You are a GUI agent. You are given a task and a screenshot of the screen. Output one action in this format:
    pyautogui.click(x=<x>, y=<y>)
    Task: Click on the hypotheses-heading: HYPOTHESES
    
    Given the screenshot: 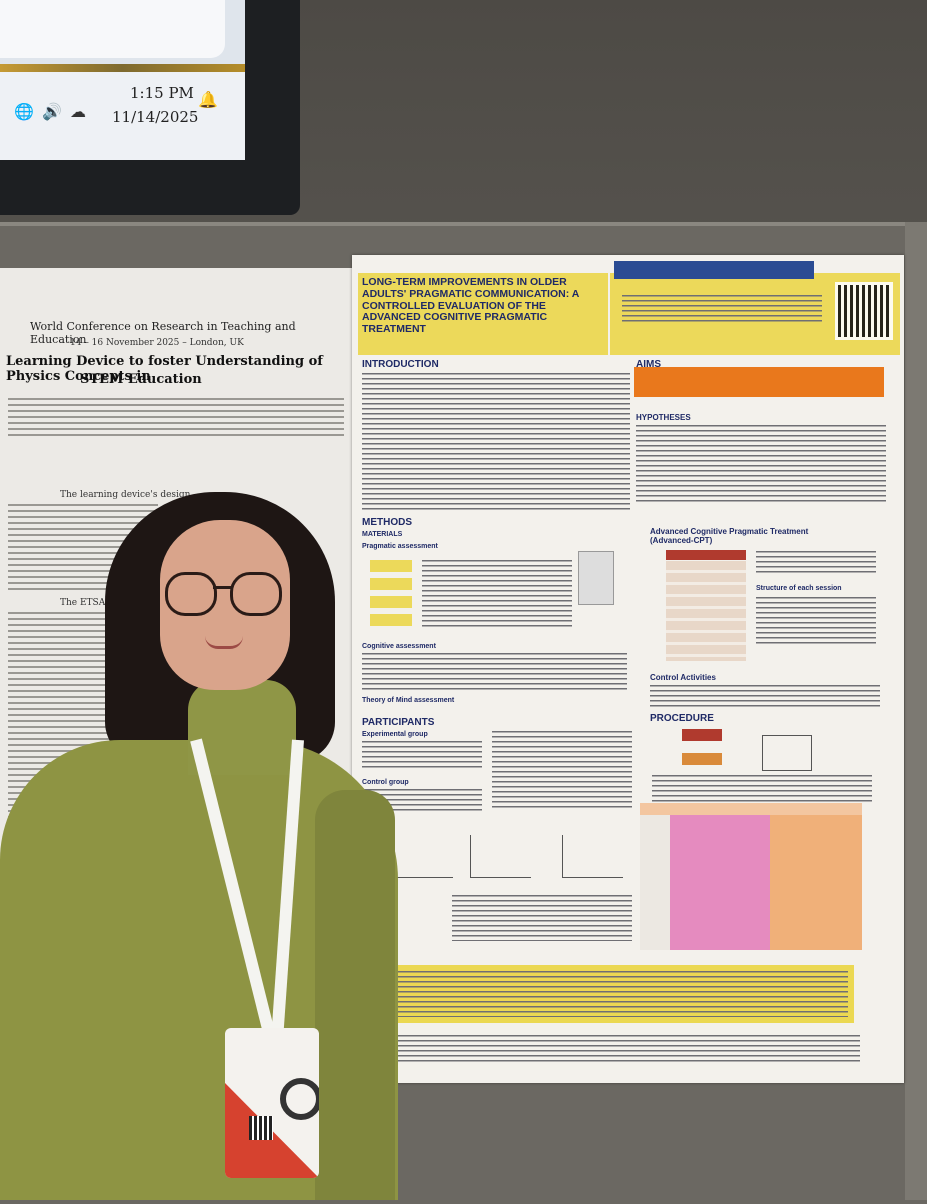 What is the action you would take?
    pyautogui.click(x=663, y=417)
    